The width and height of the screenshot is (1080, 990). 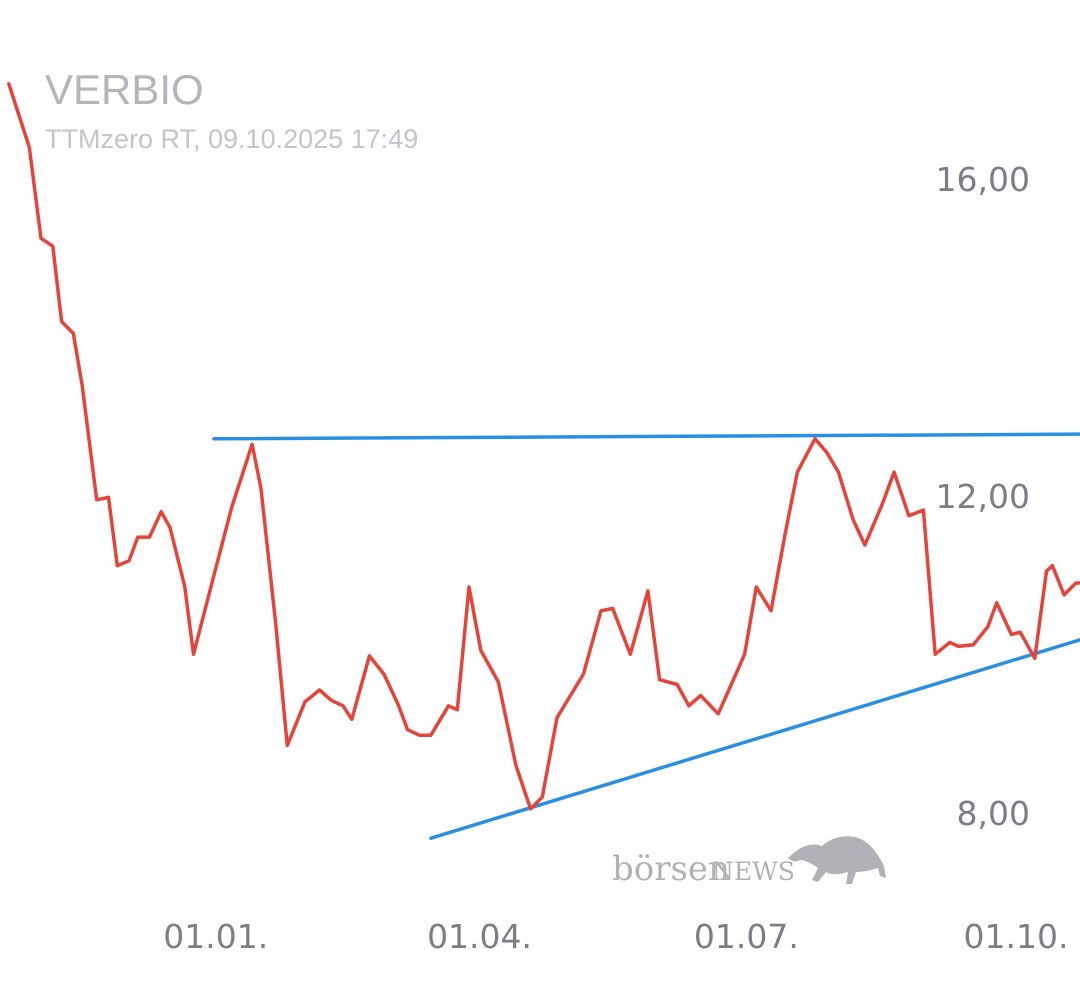 I want to click on x-tick-label: 01.01., so click(x=215, y=936).